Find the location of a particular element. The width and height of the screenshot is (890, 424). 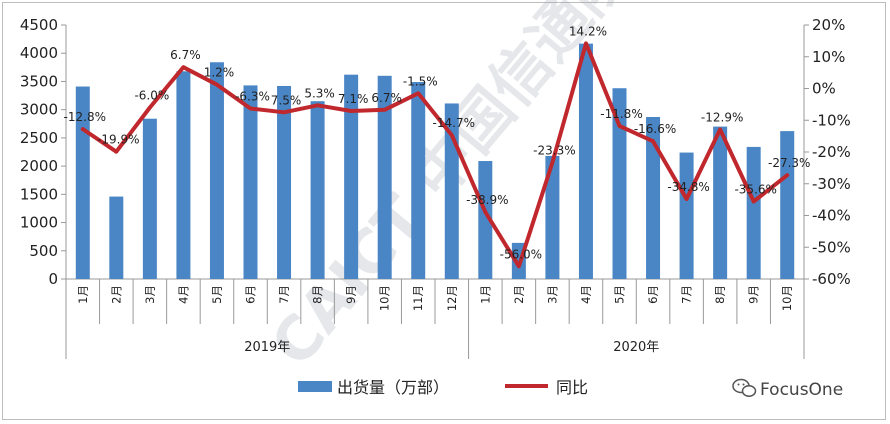

y-right-tick-label: 10% is located at coordinates (828, 57).